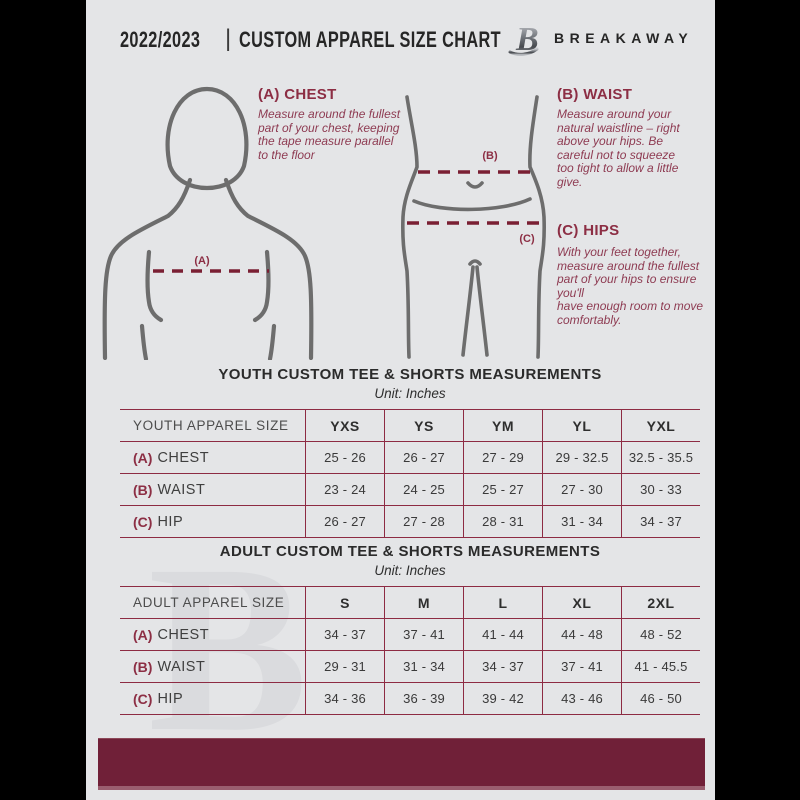 The height and width of the screenshot is (800, 800). Describe the element at coordinates (410, 374) in the screenshot. I see `youth-table-title: YOUTH CUSTOM TEE & SHORTS MEASUREMENTS` at that location.